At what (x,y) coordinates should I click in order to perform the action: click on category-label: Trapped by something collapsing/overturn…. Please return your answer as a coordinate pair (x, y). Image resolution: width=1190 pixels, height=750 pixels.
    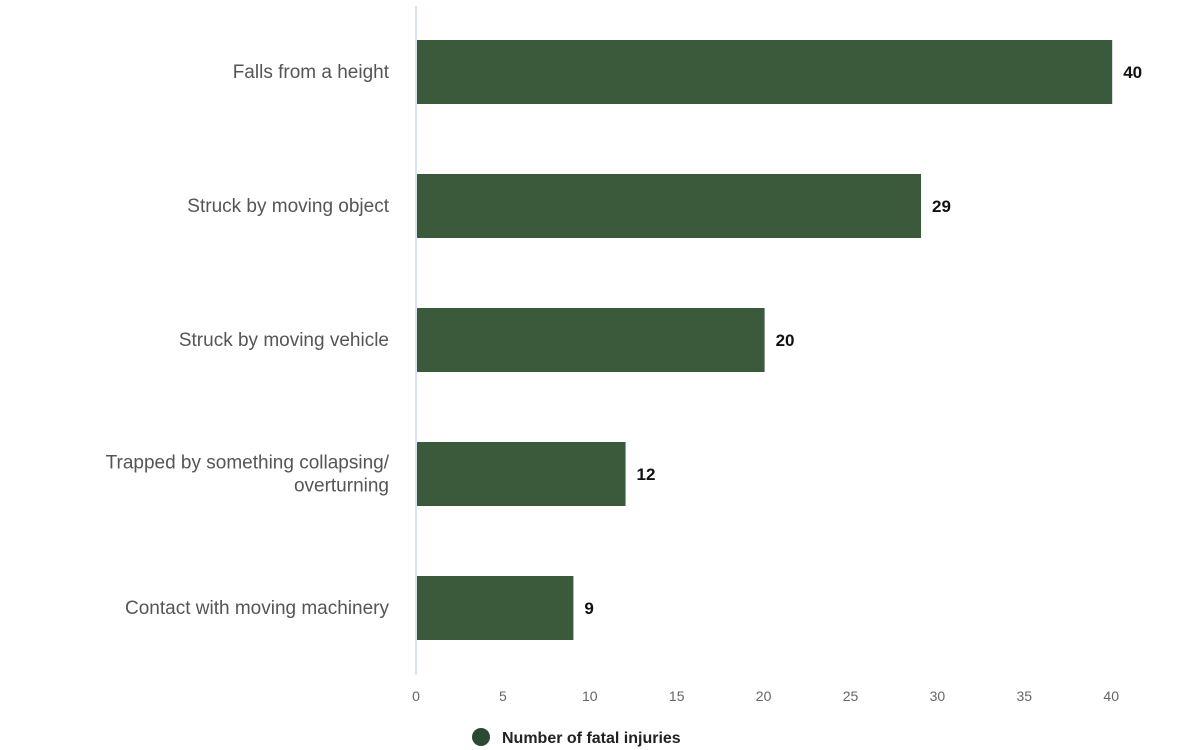
    Looking at the image, I should click on (248, 475).